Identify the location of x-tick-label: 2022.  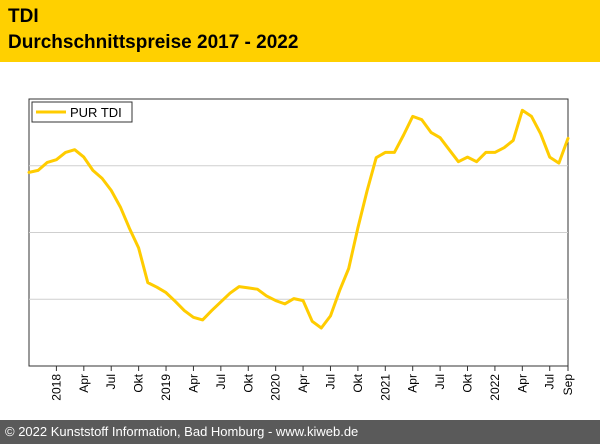
(495, 387).